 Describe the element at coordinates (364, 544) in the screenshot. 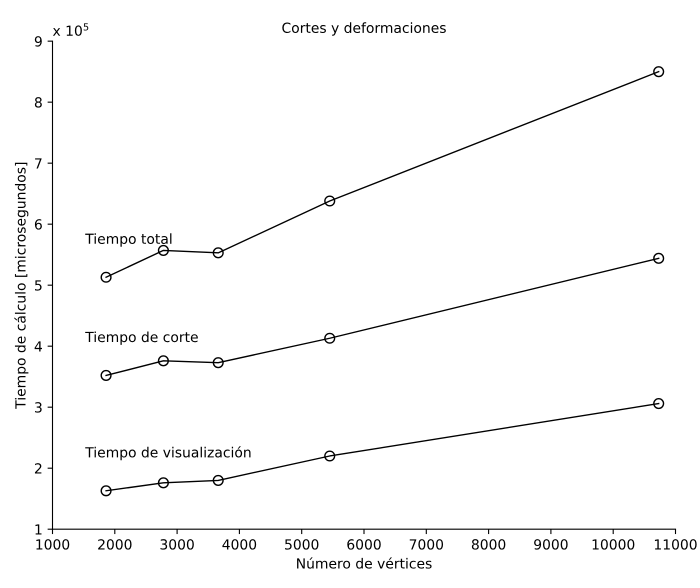

I see `x-tick-label: 6000` at that location.